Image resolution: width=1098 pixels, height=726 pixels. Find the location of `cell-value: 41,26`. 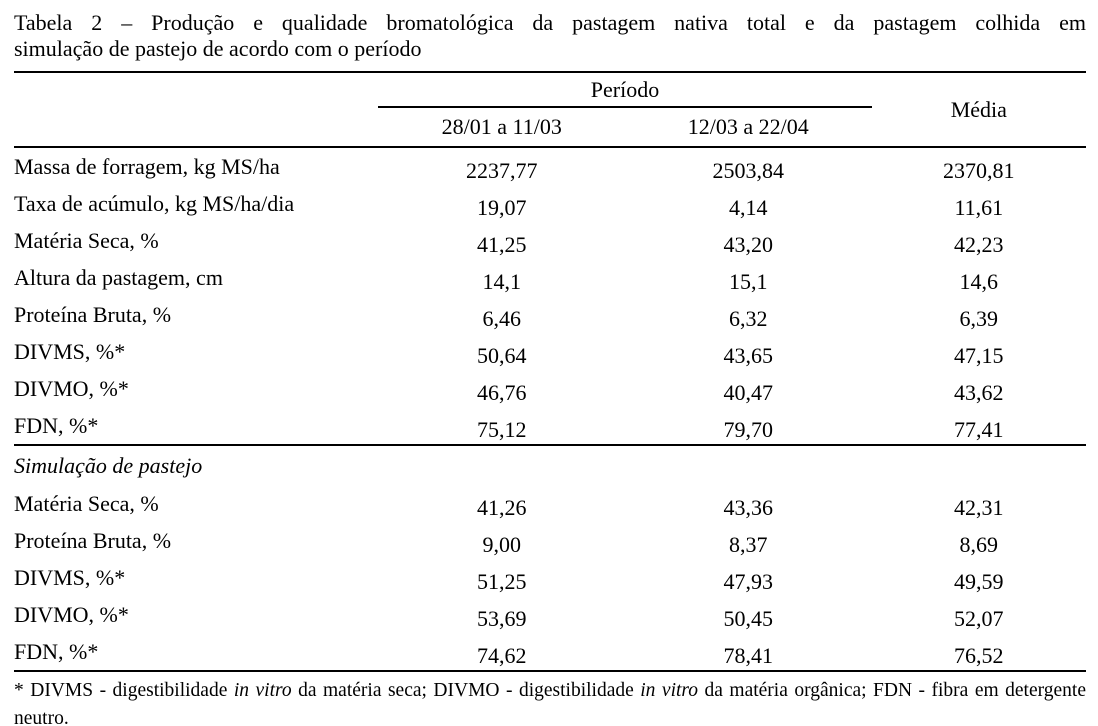

cell-value: 41,26 is located at coordinates (502, 507).